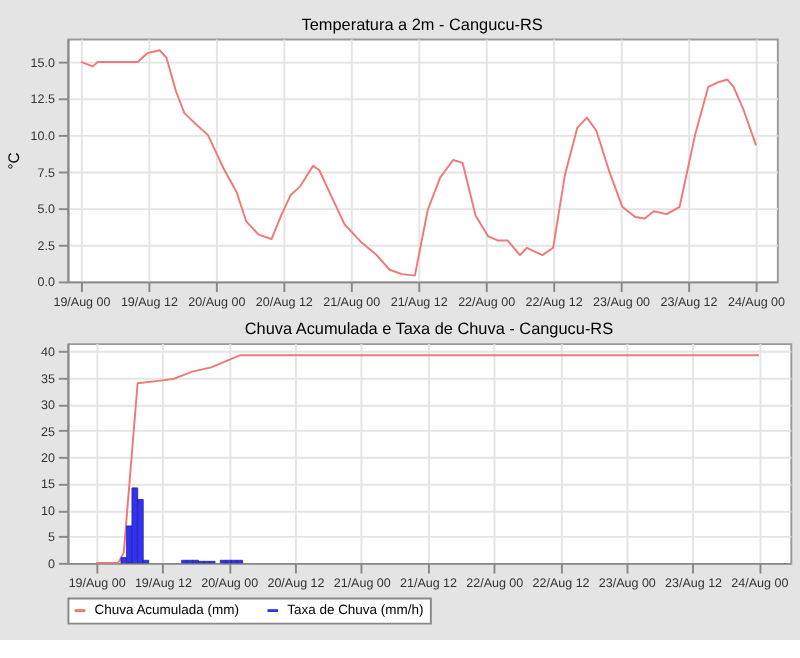  I want to click on y-axis-title: °C, so click(13, 160).